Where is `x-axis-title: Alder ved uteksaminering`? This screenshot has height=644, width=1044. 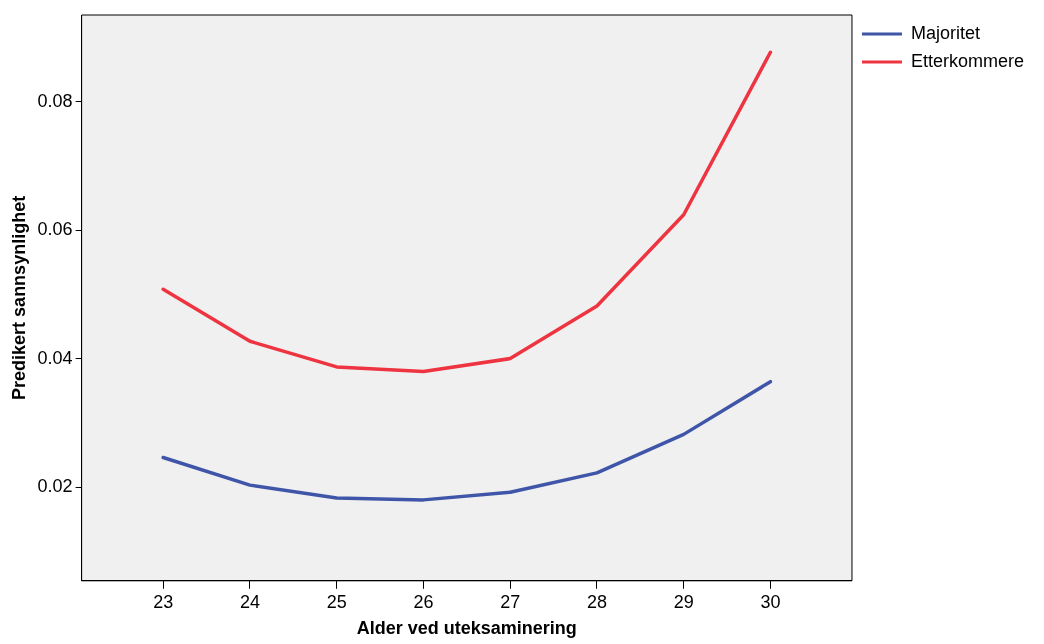
x-axis-title: Alder ved uteksaminering is located at coordinates (466, 628).